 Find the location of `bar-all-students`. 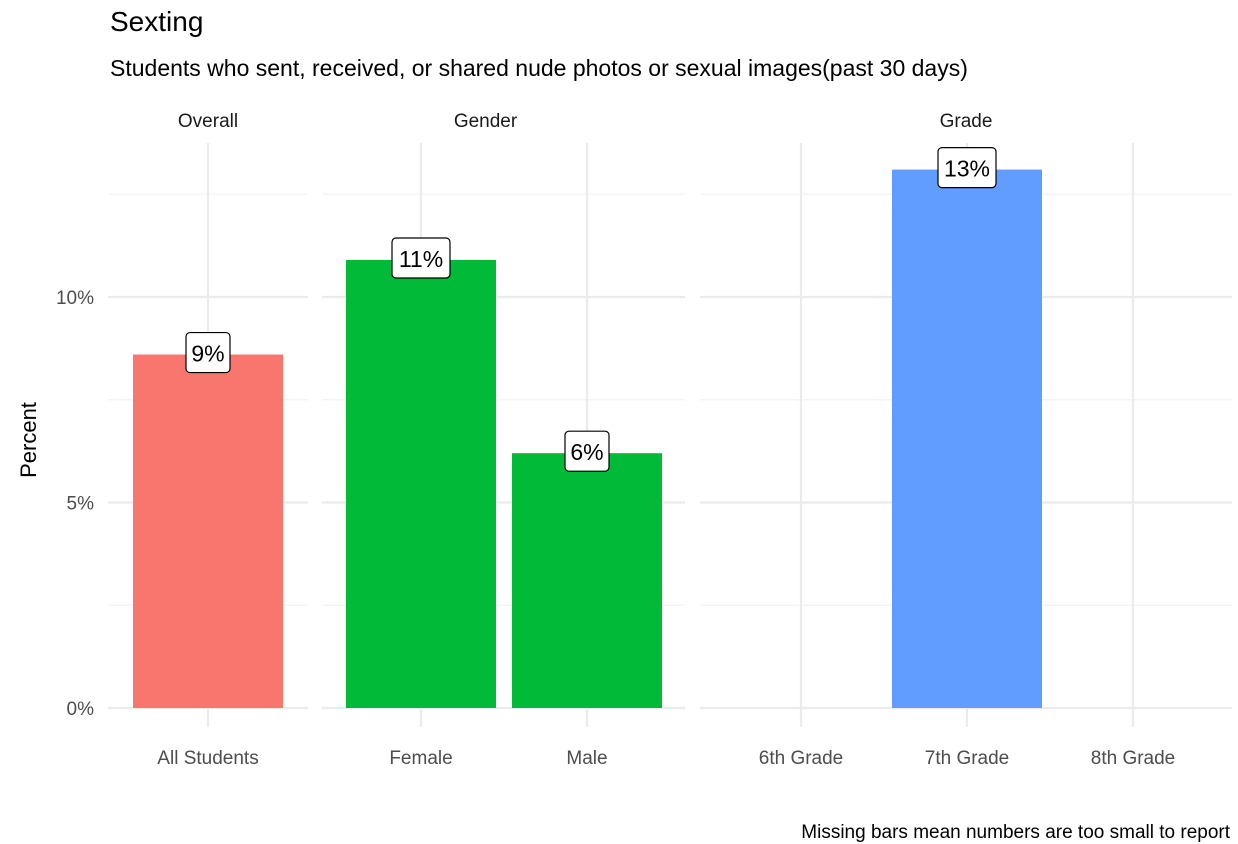

bar-all-students is located at coordinates (208, 531).